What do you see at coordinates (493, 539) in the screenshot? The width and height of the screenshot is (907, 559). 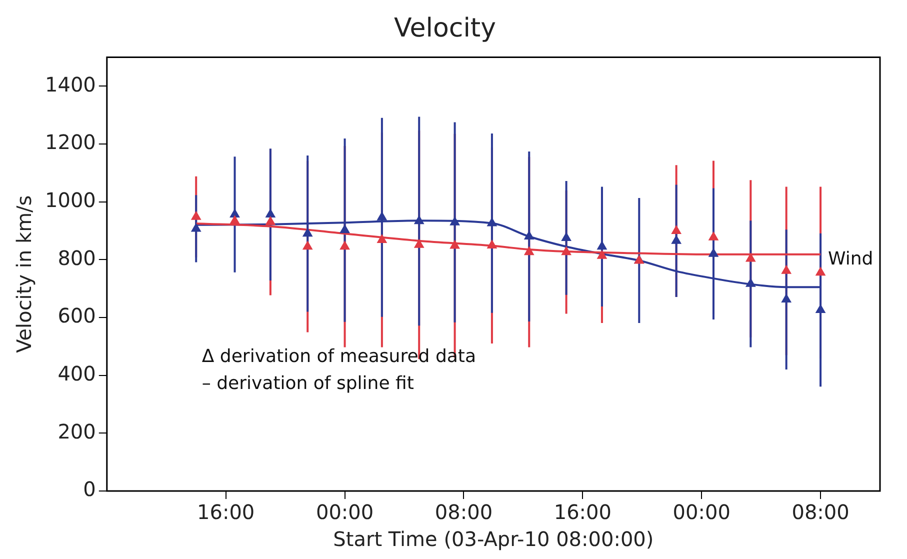 I see `x-axis-title: Start Time (03-Apr-10 08:00:00)` at bounding box center [493, 539].